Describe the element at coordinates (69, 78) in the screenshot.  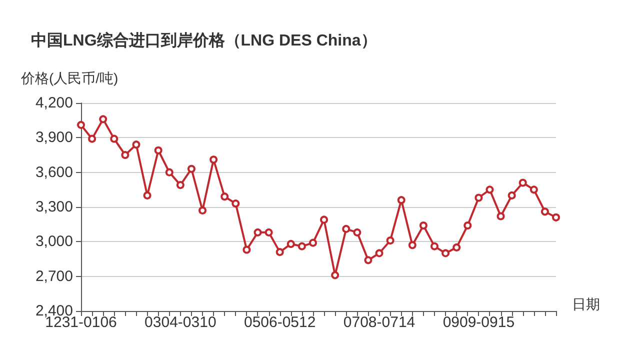
I see `y-axis-title: 价格(人民币/吨)` at that location.